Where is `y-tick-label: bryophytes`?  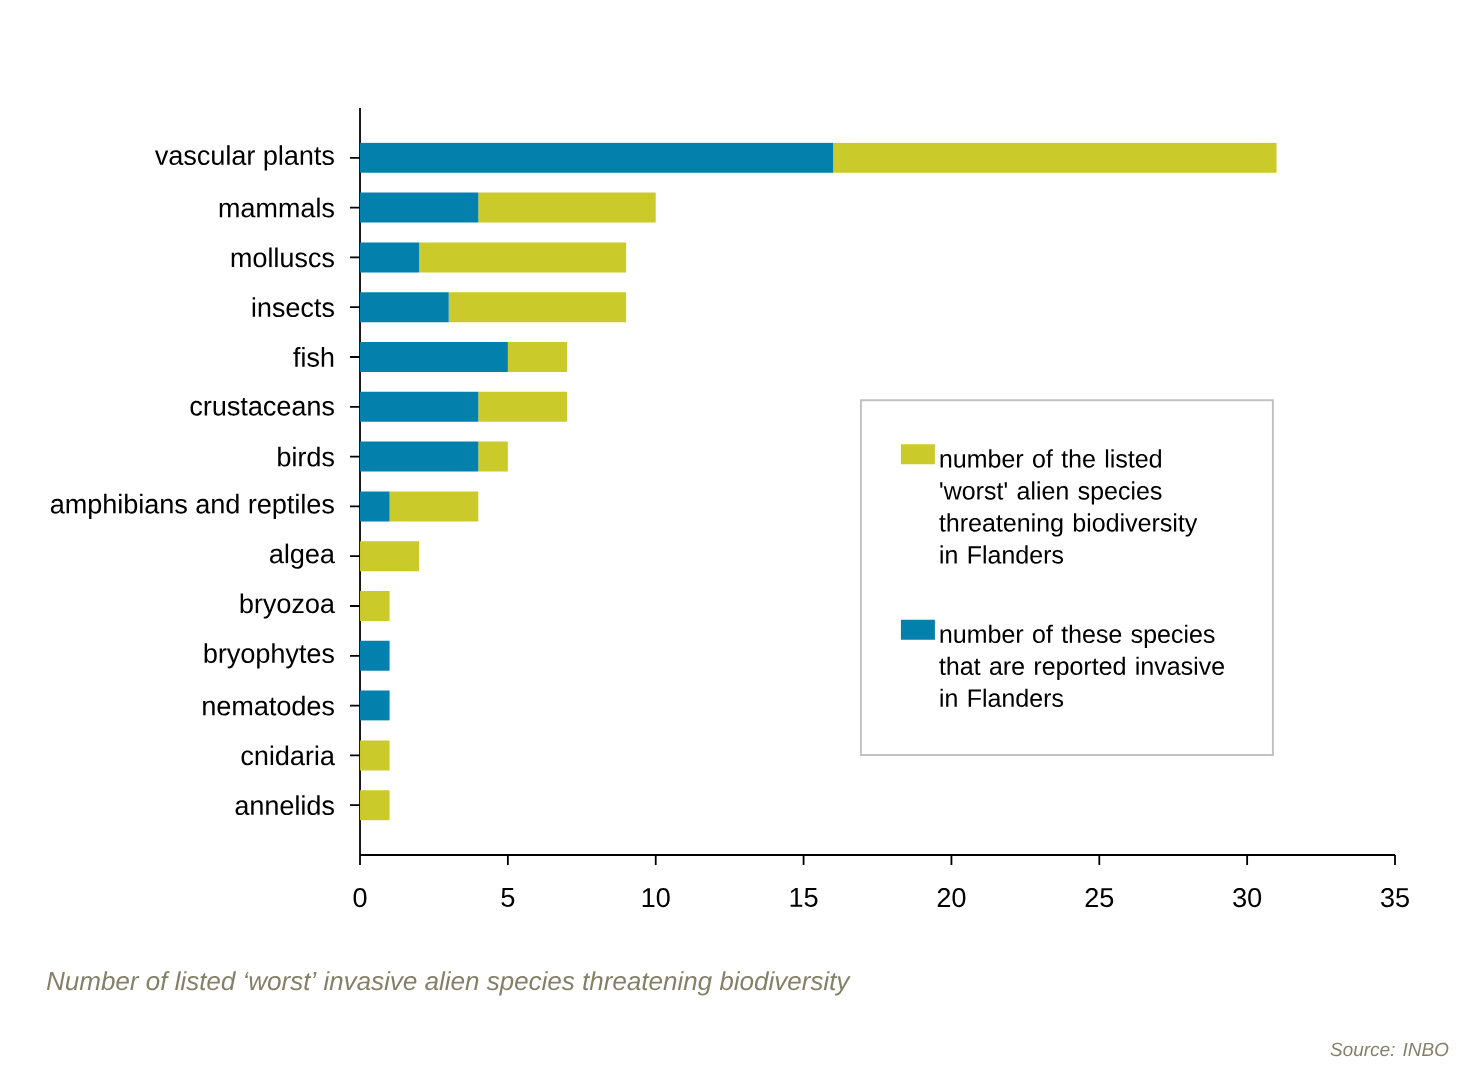
y-tick-label: bryophytes is located at coordinates (269, 656).